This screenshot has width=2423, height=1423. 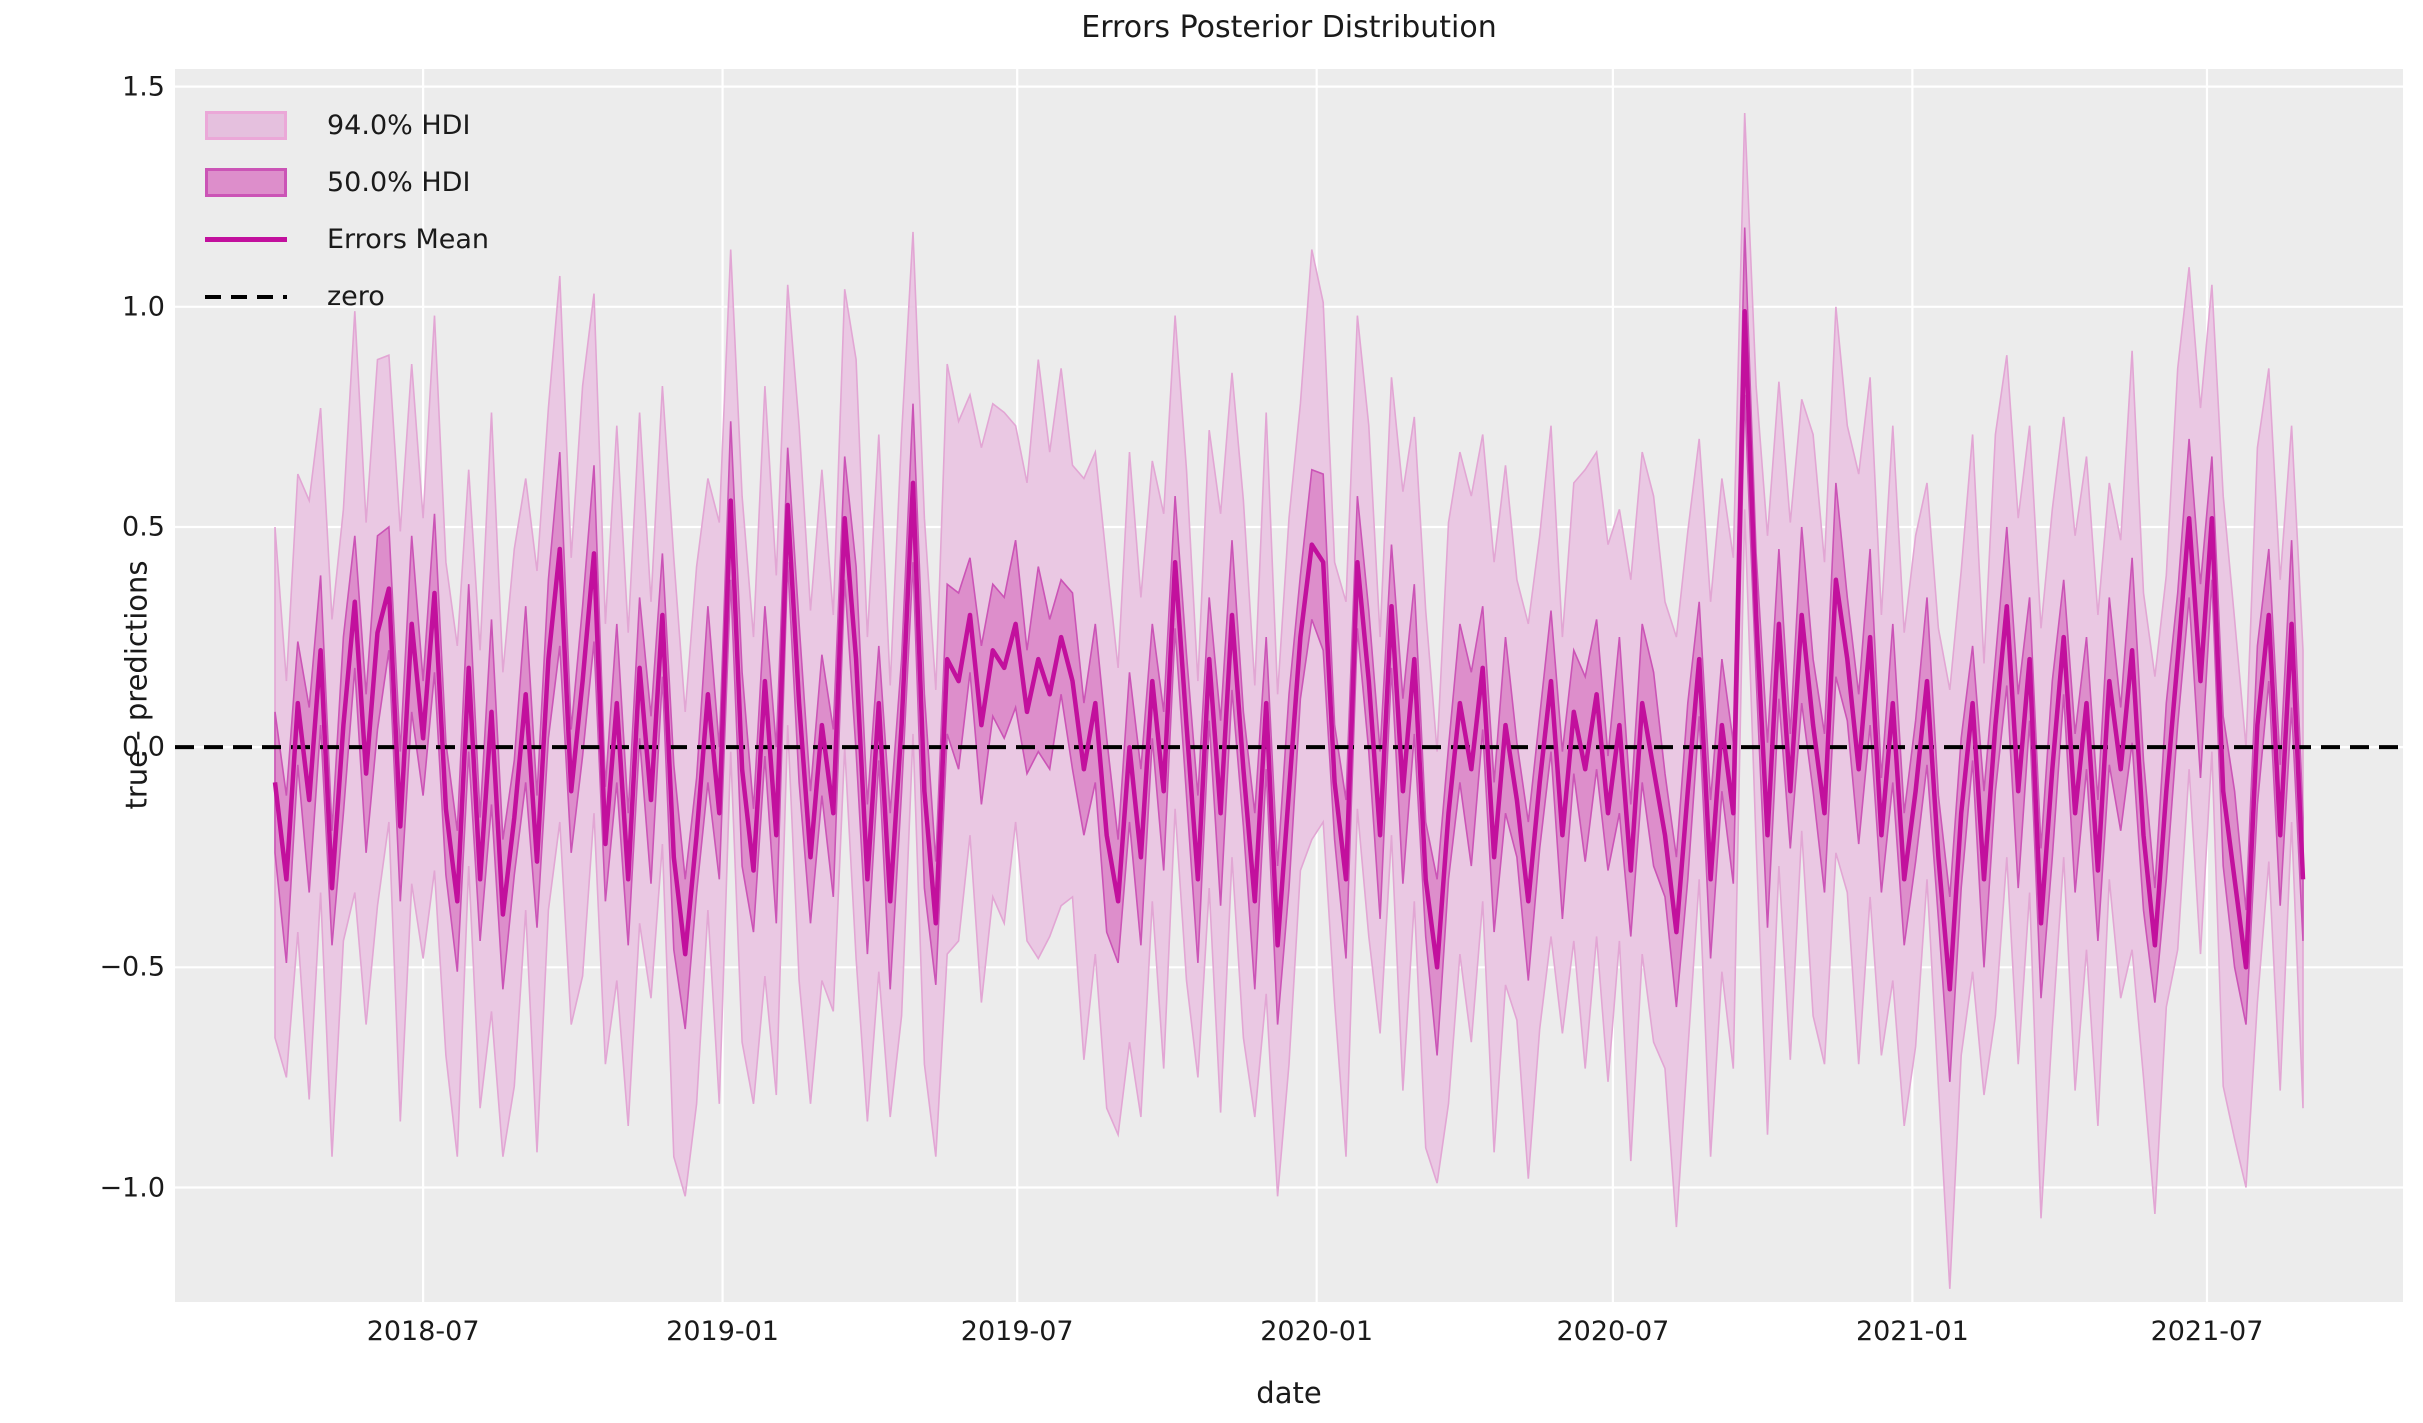 What do you see at coordinates (2207, 1331) in the screenshot?
I see `x-tick-label: 2021-07` at bounding box center [2207, 1331].